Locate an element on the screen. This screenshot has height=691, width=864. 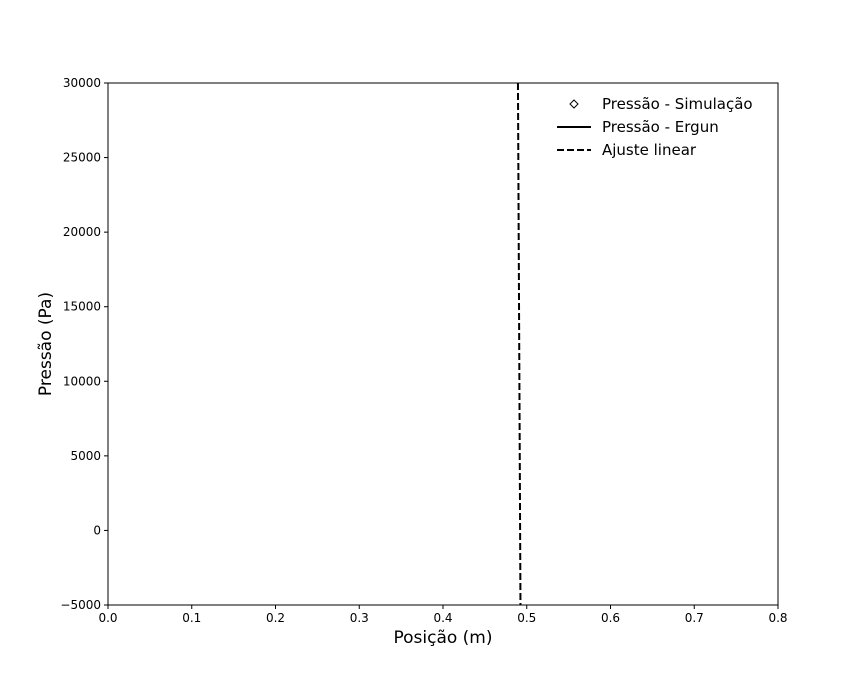
x-tick-label: 0.8 is located at coordinates (777, 618).